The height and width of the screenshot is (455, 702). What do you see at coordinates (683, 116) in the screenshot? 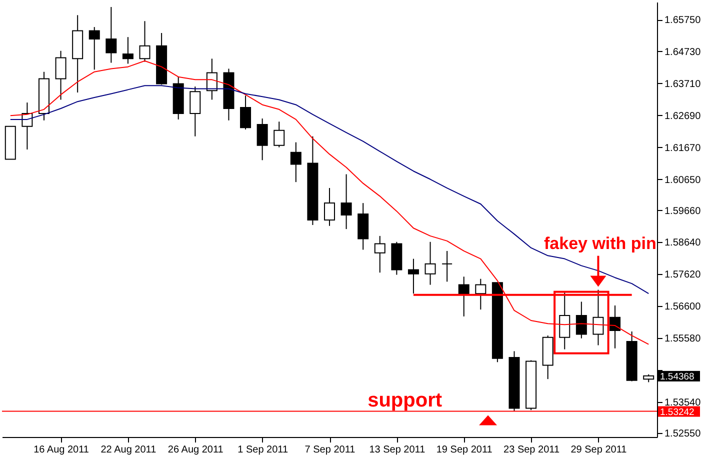
I see `y-tick-label: 1.62690` at bounding box center [683, 116].